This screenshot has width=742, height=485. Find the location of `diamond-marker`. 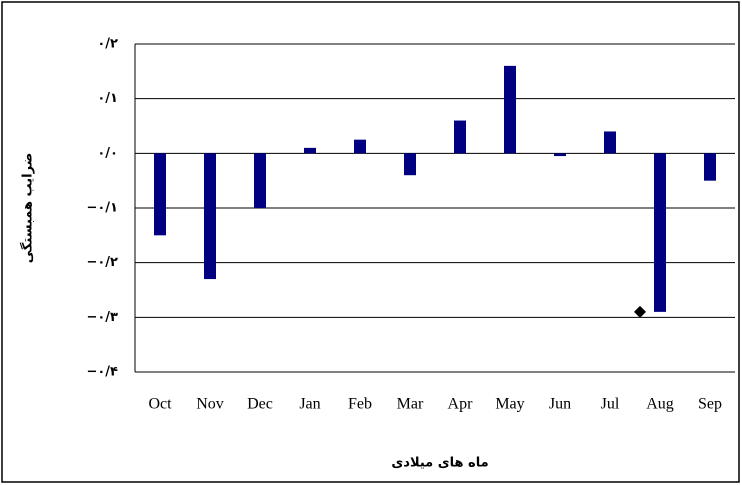

diamond-marker is located at coordinates (640, 311).